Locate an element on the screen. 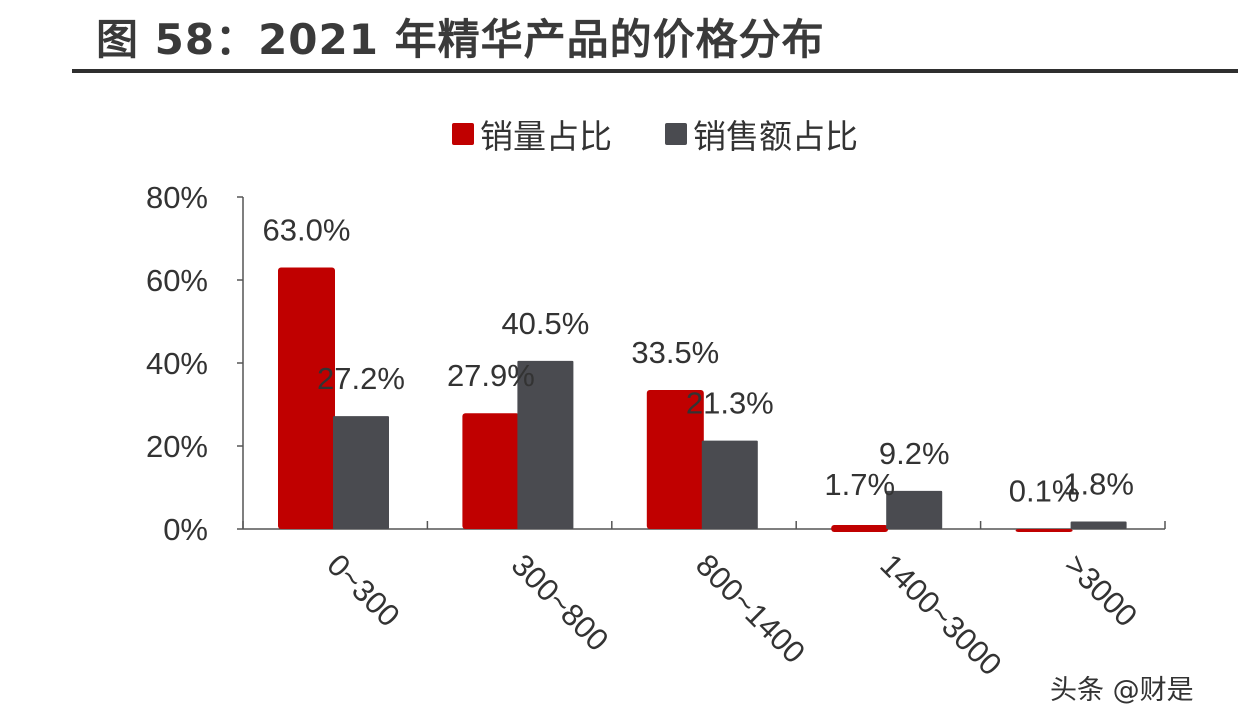 This screenshot has height=724, width=1238. data-label: 1.8% is located at coordinates (1098, 484).